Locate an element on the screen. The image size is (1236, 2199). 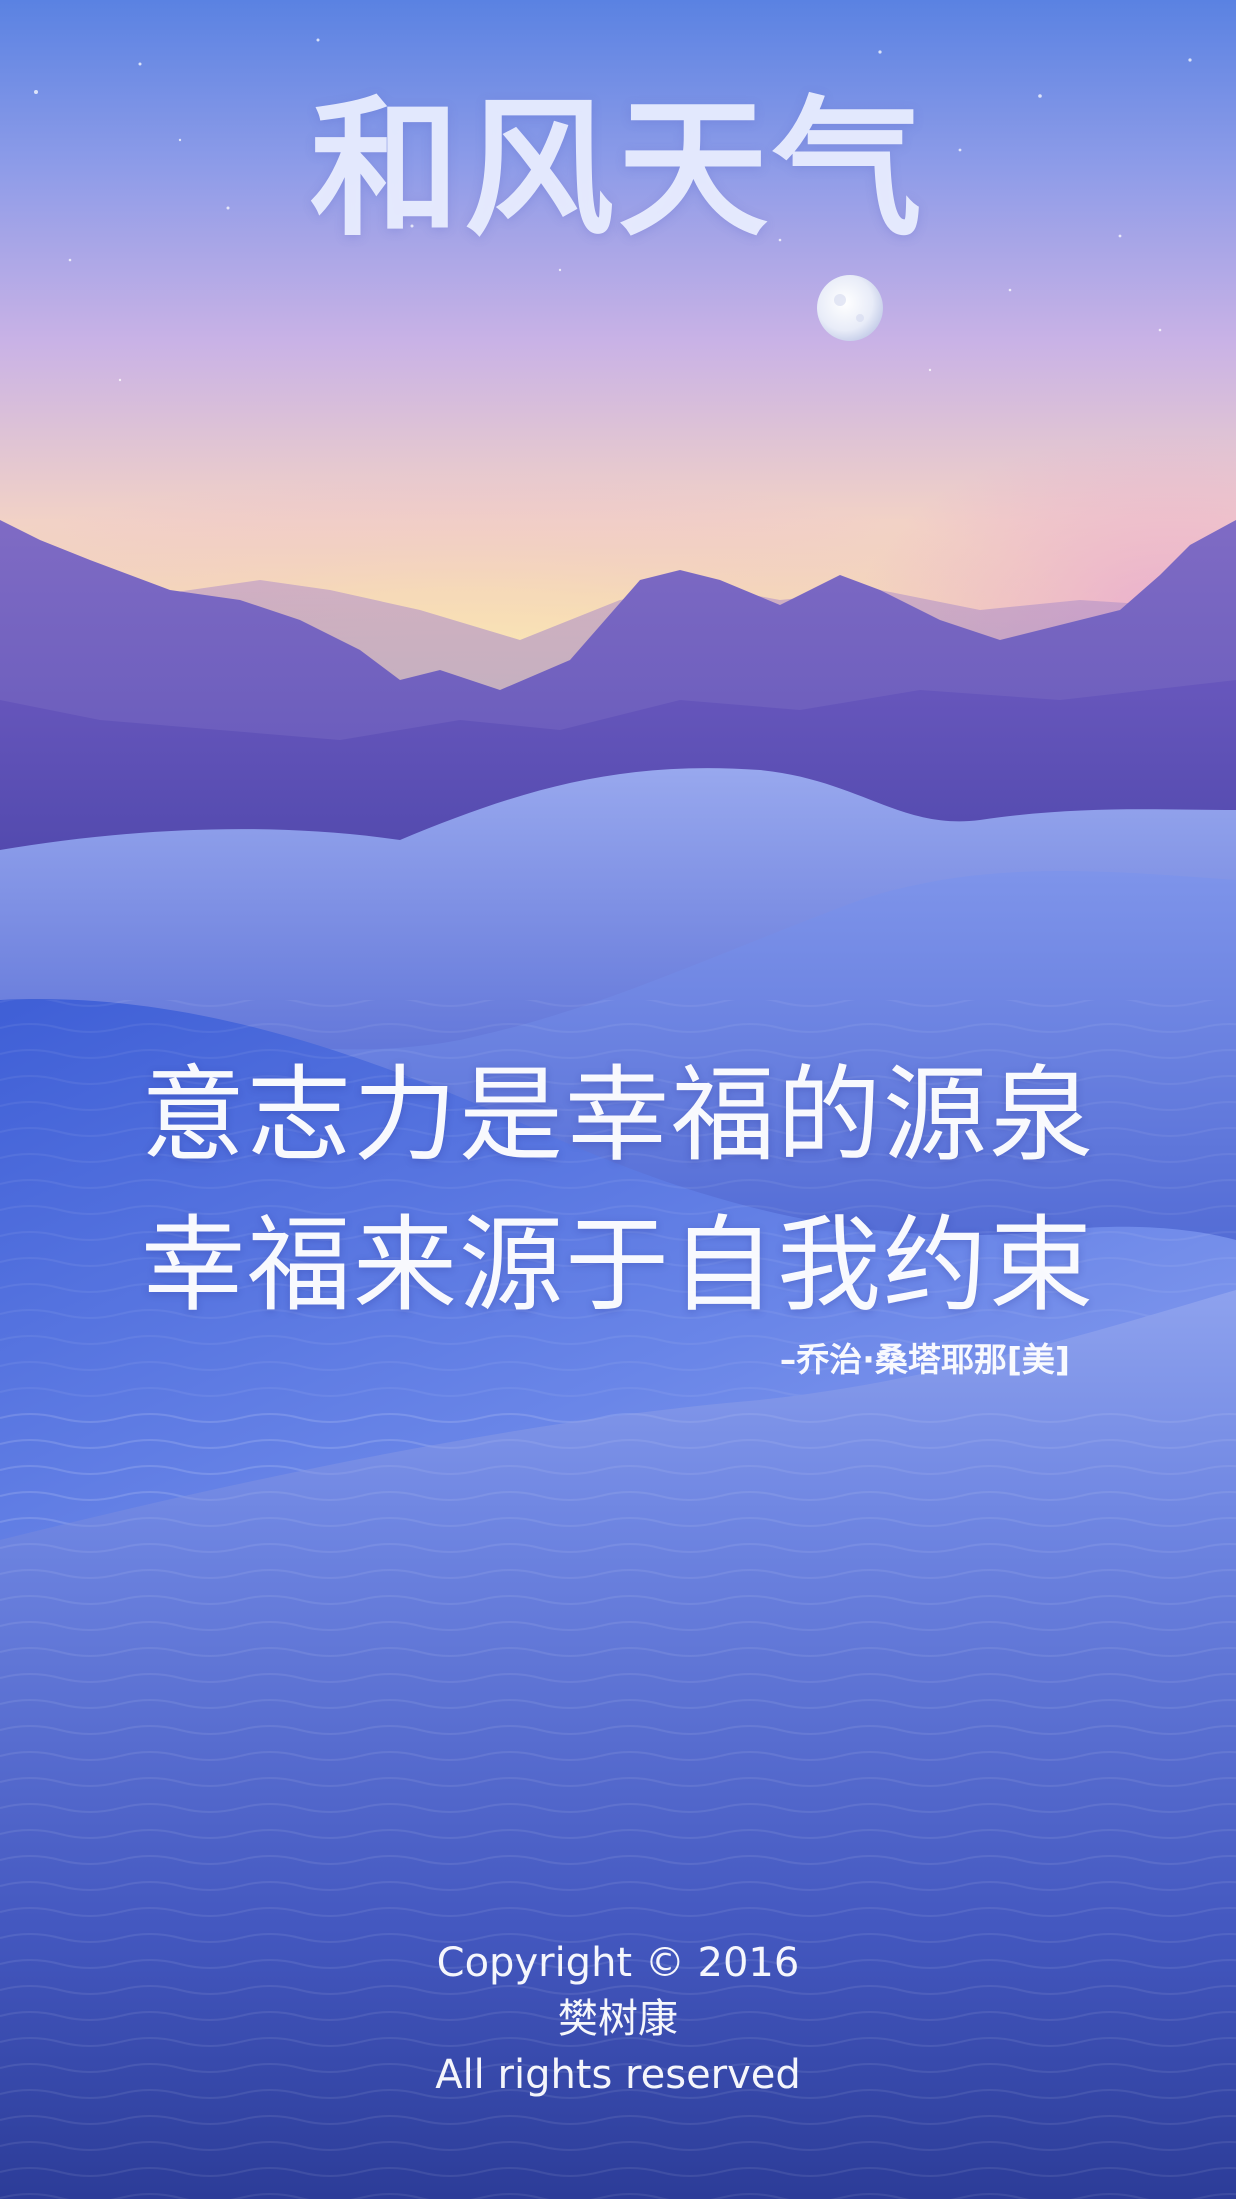
quote-line-2: 幸福来源于自我约束 is located at coordinates (617, 1265).